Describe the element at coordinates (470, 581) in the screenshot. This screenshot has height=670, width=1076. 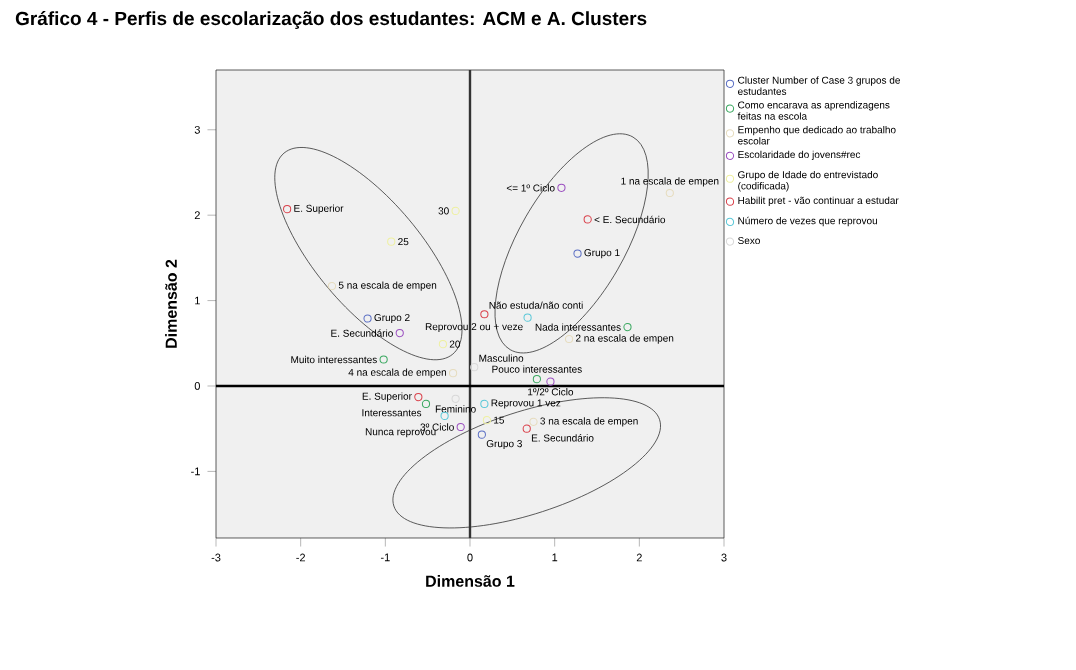
I see `x-axis-title: Dimensão 1` at that location.